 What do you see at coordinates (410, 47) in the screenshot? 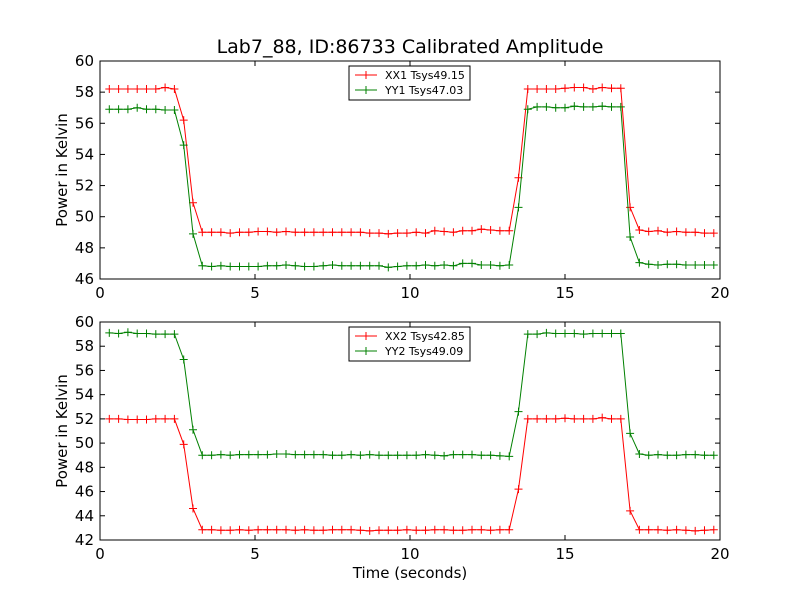
I see `chart-title: Lab7_88, ID:86733 Calibrated Amplitude` at bounding box center [410, 47].